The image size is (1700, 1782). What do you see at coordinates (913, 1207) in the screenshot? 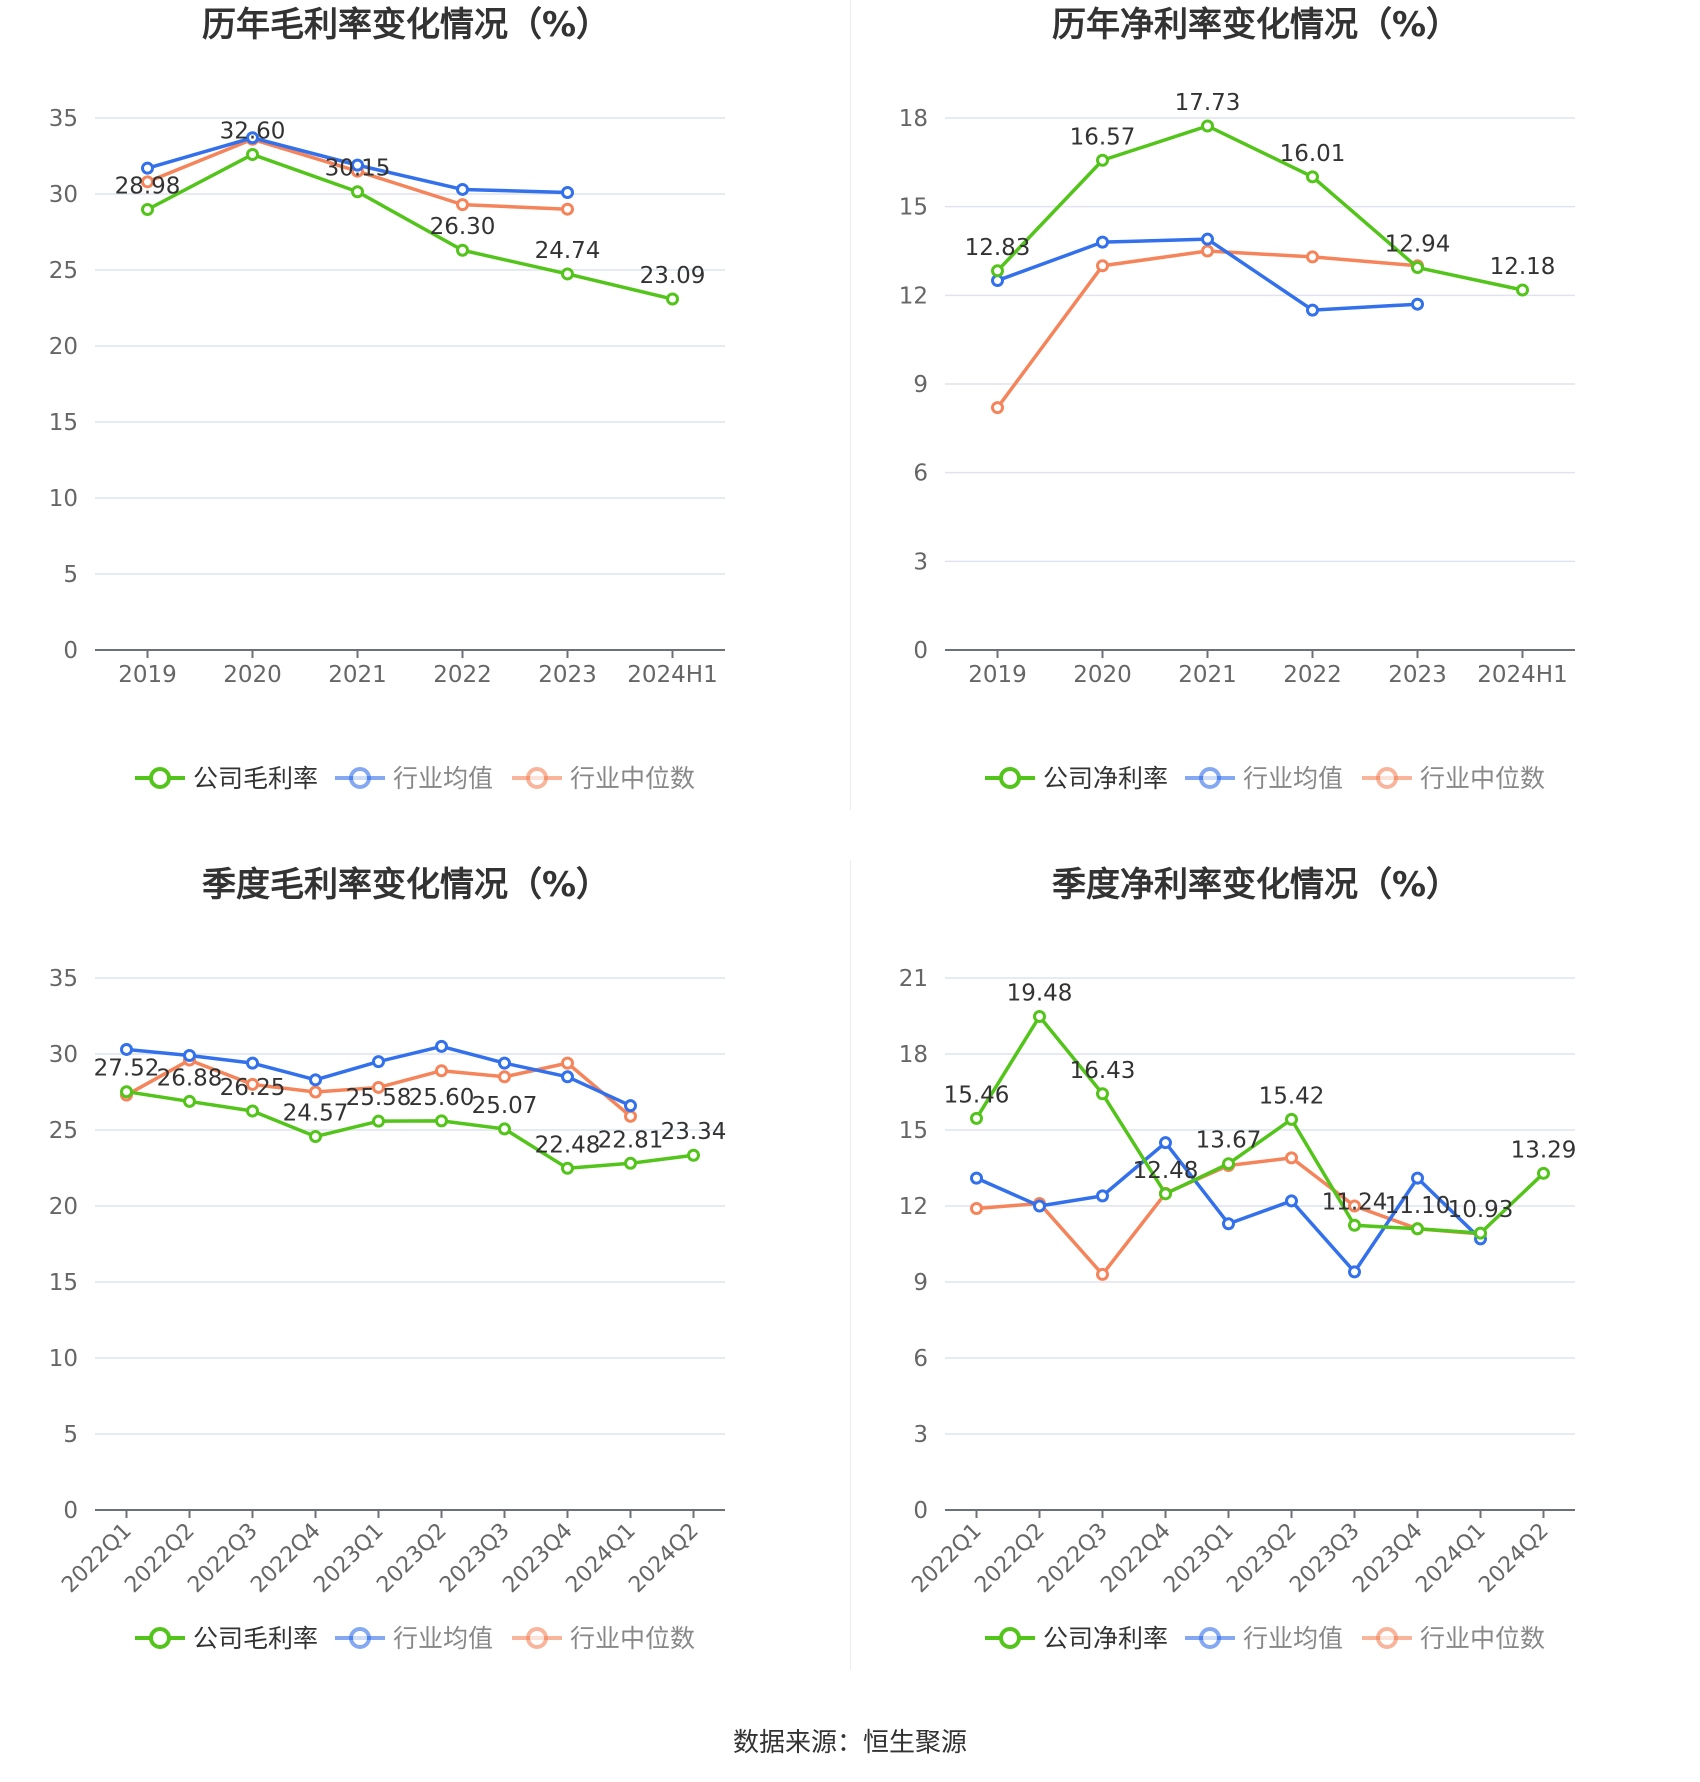
I see `y-tick-label: 12` at bounding box center [913, 1207].